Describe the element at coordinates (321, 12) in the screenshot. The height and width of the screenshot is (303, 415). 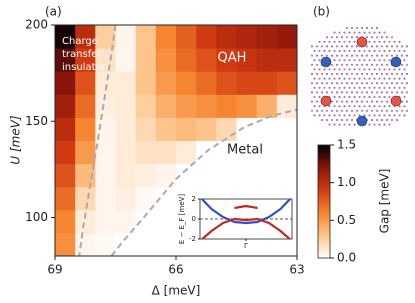
I see `panel-label: (b)` at that location.